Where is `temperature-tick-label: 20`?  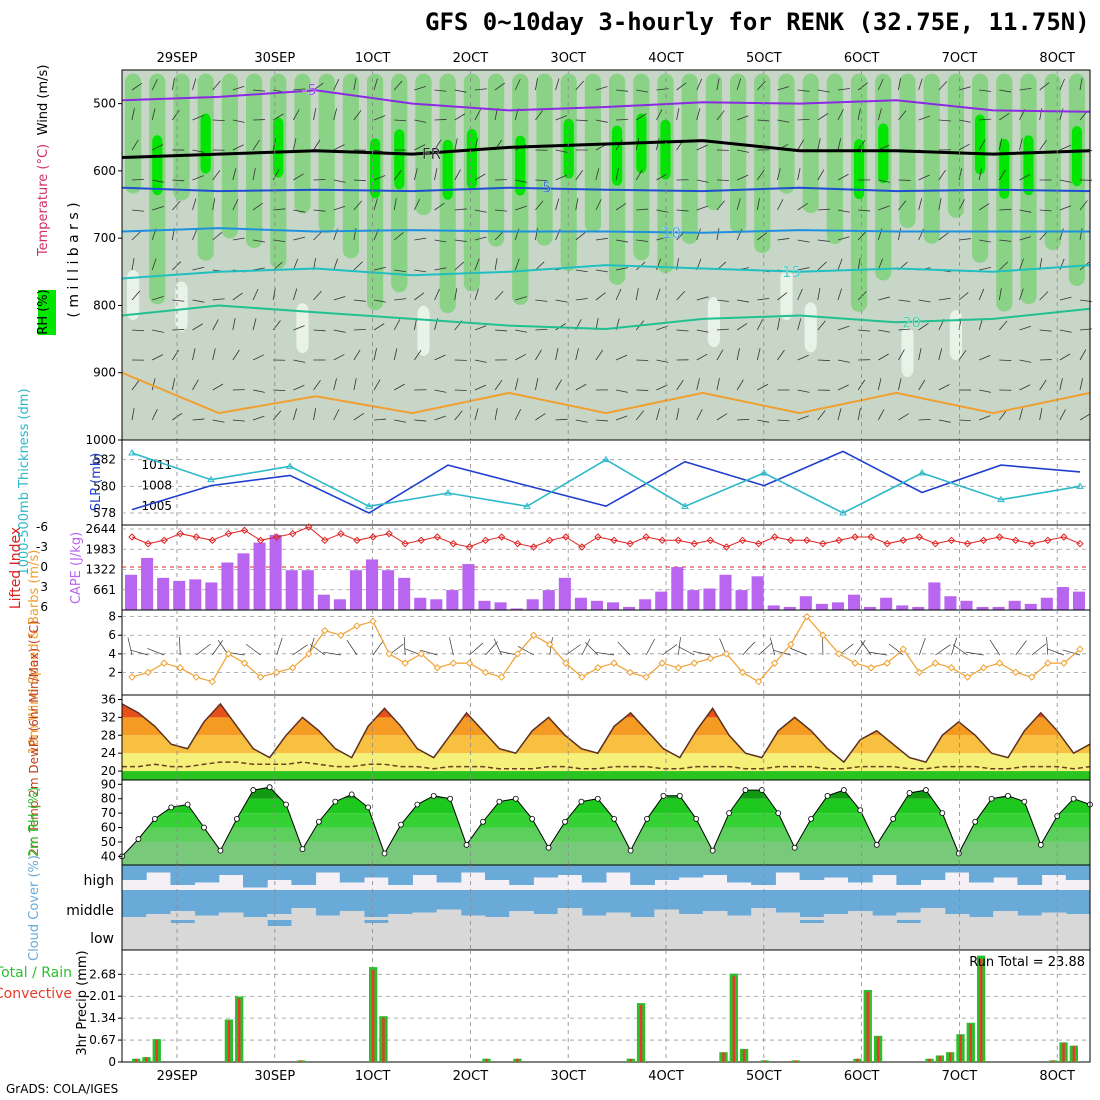
temperature-tick-label: 20 is located at coordinates (108, 771).